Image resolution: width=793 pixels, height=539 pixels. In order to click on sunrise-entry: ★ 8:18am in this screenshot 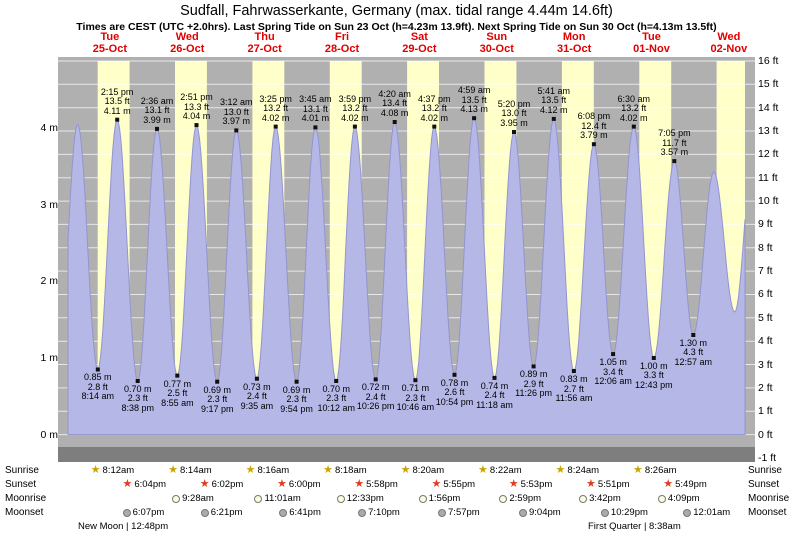, I will do `click(345, 470)`.